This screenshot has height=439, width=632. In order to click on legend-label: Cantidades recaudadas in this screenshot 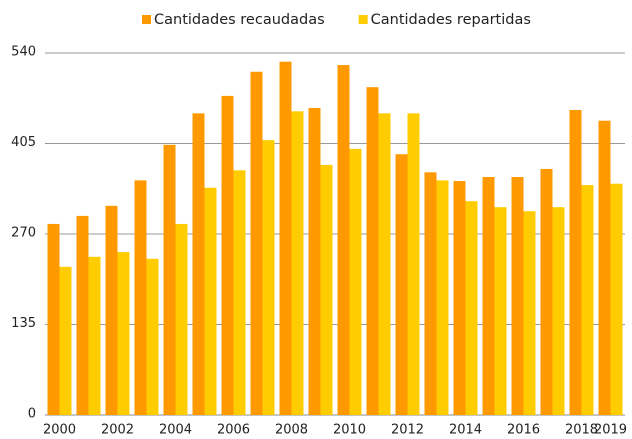, I will do `click(239, 20)`.